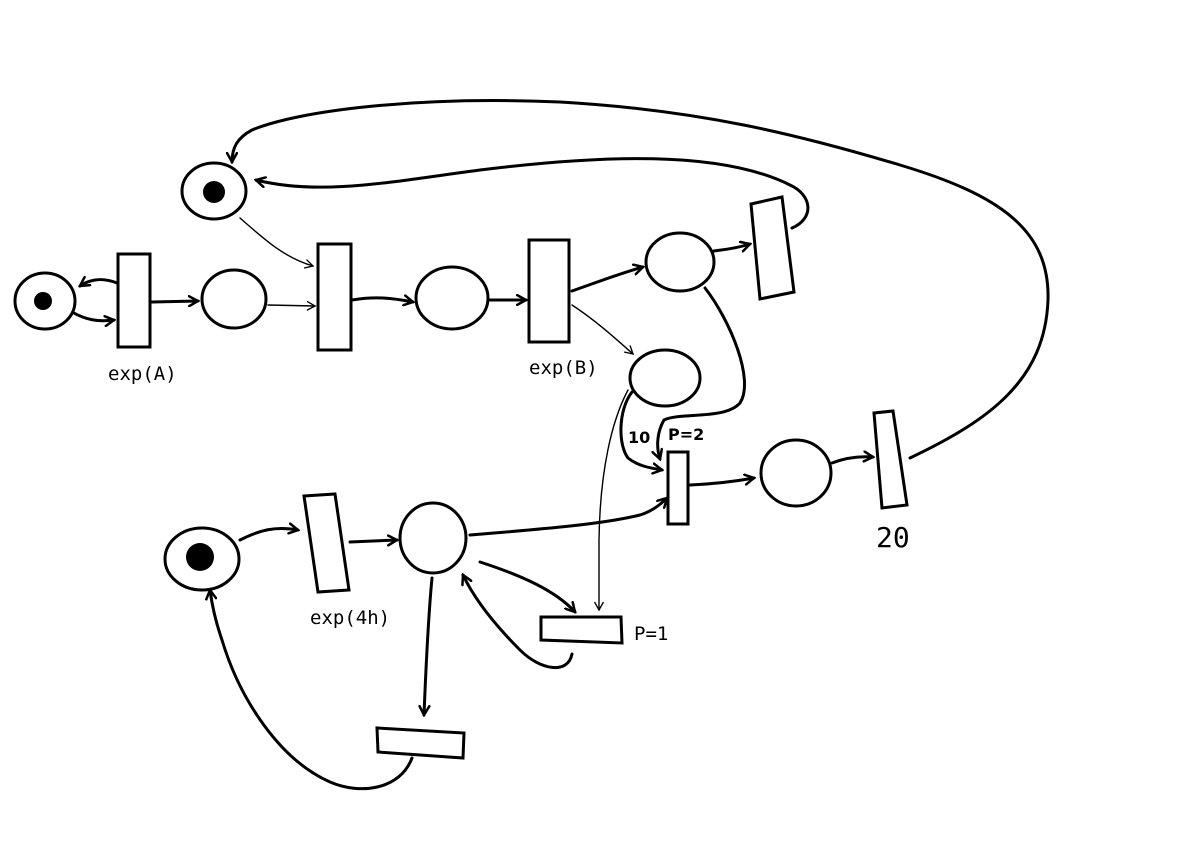 Image resolution: width=1177 pixels, height=846 pixels. I want to click on arc-p7-to-t9, so click(429, 645).